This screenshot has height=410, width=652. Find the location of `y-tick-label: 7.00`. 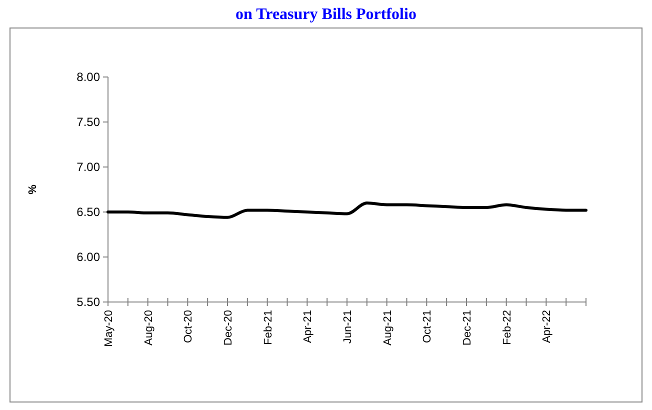

y-tick-label: 7.00 is located at coordinates (88, 167).